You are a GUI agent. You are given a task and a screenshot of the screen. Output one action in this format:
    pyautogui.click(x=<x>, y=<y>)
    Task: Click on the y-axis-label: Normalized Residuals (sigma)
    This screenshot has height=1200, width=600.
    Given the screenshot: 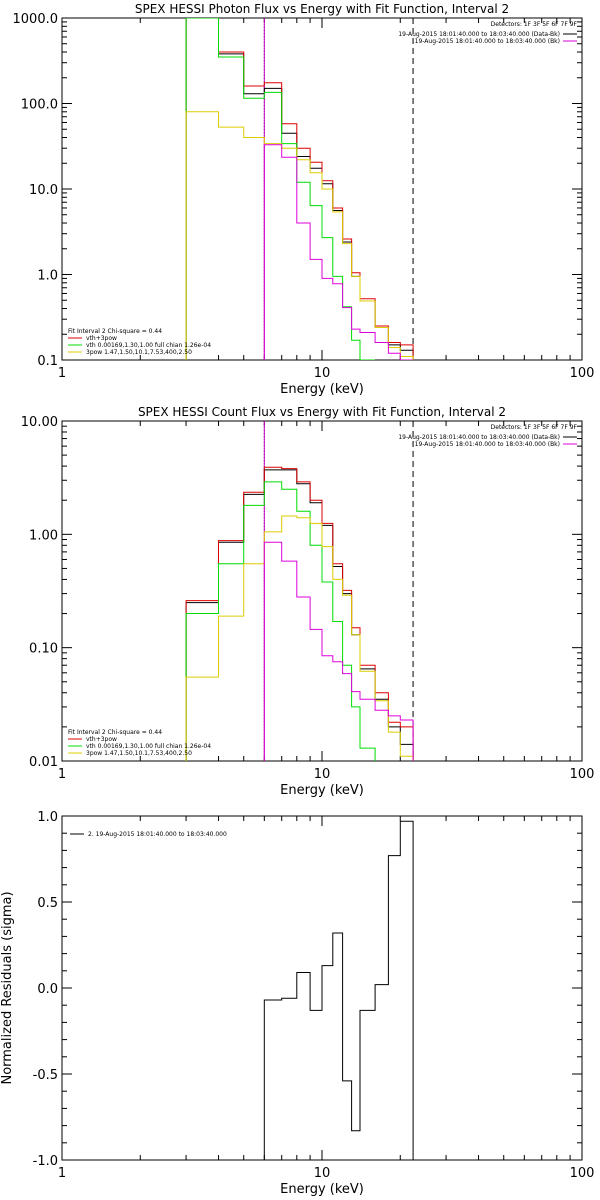 What is the action you would take?
    pyautogui.click(x=7, y=987)
    